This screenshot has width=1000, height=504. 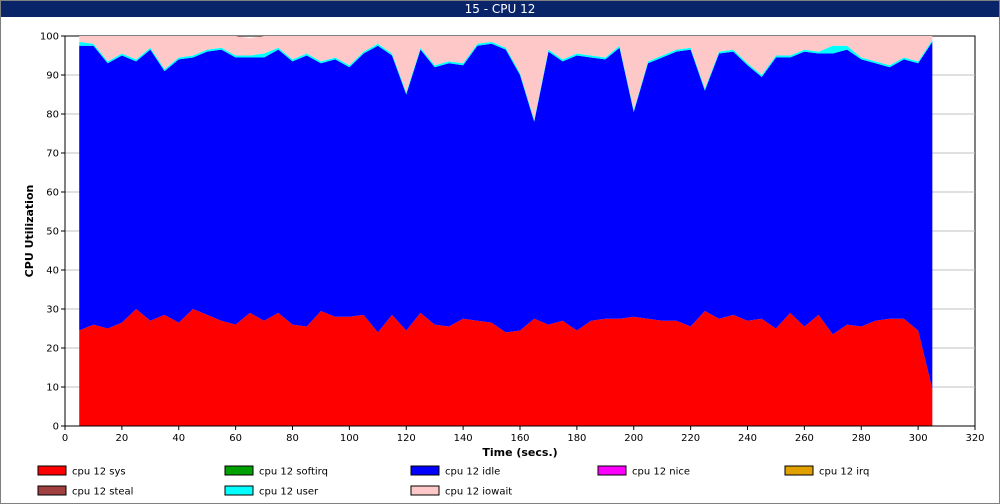 I want to click on legend-item-cpu-12-nice: cpu 12 nice, so click(x=643, y=471).